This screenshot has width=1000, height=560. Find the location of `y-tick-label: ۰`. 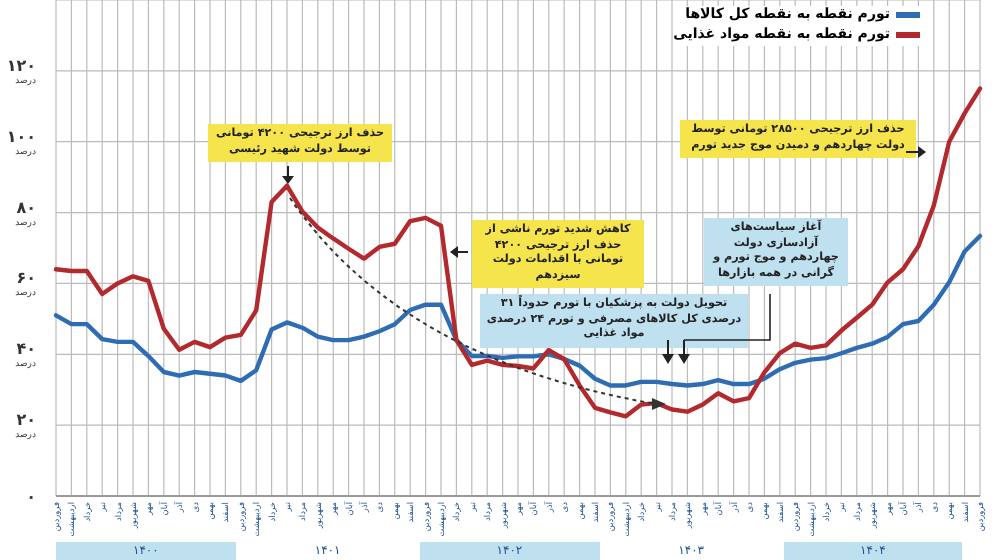

y-tick-label: ۰ is located at coordinates (31, 497).